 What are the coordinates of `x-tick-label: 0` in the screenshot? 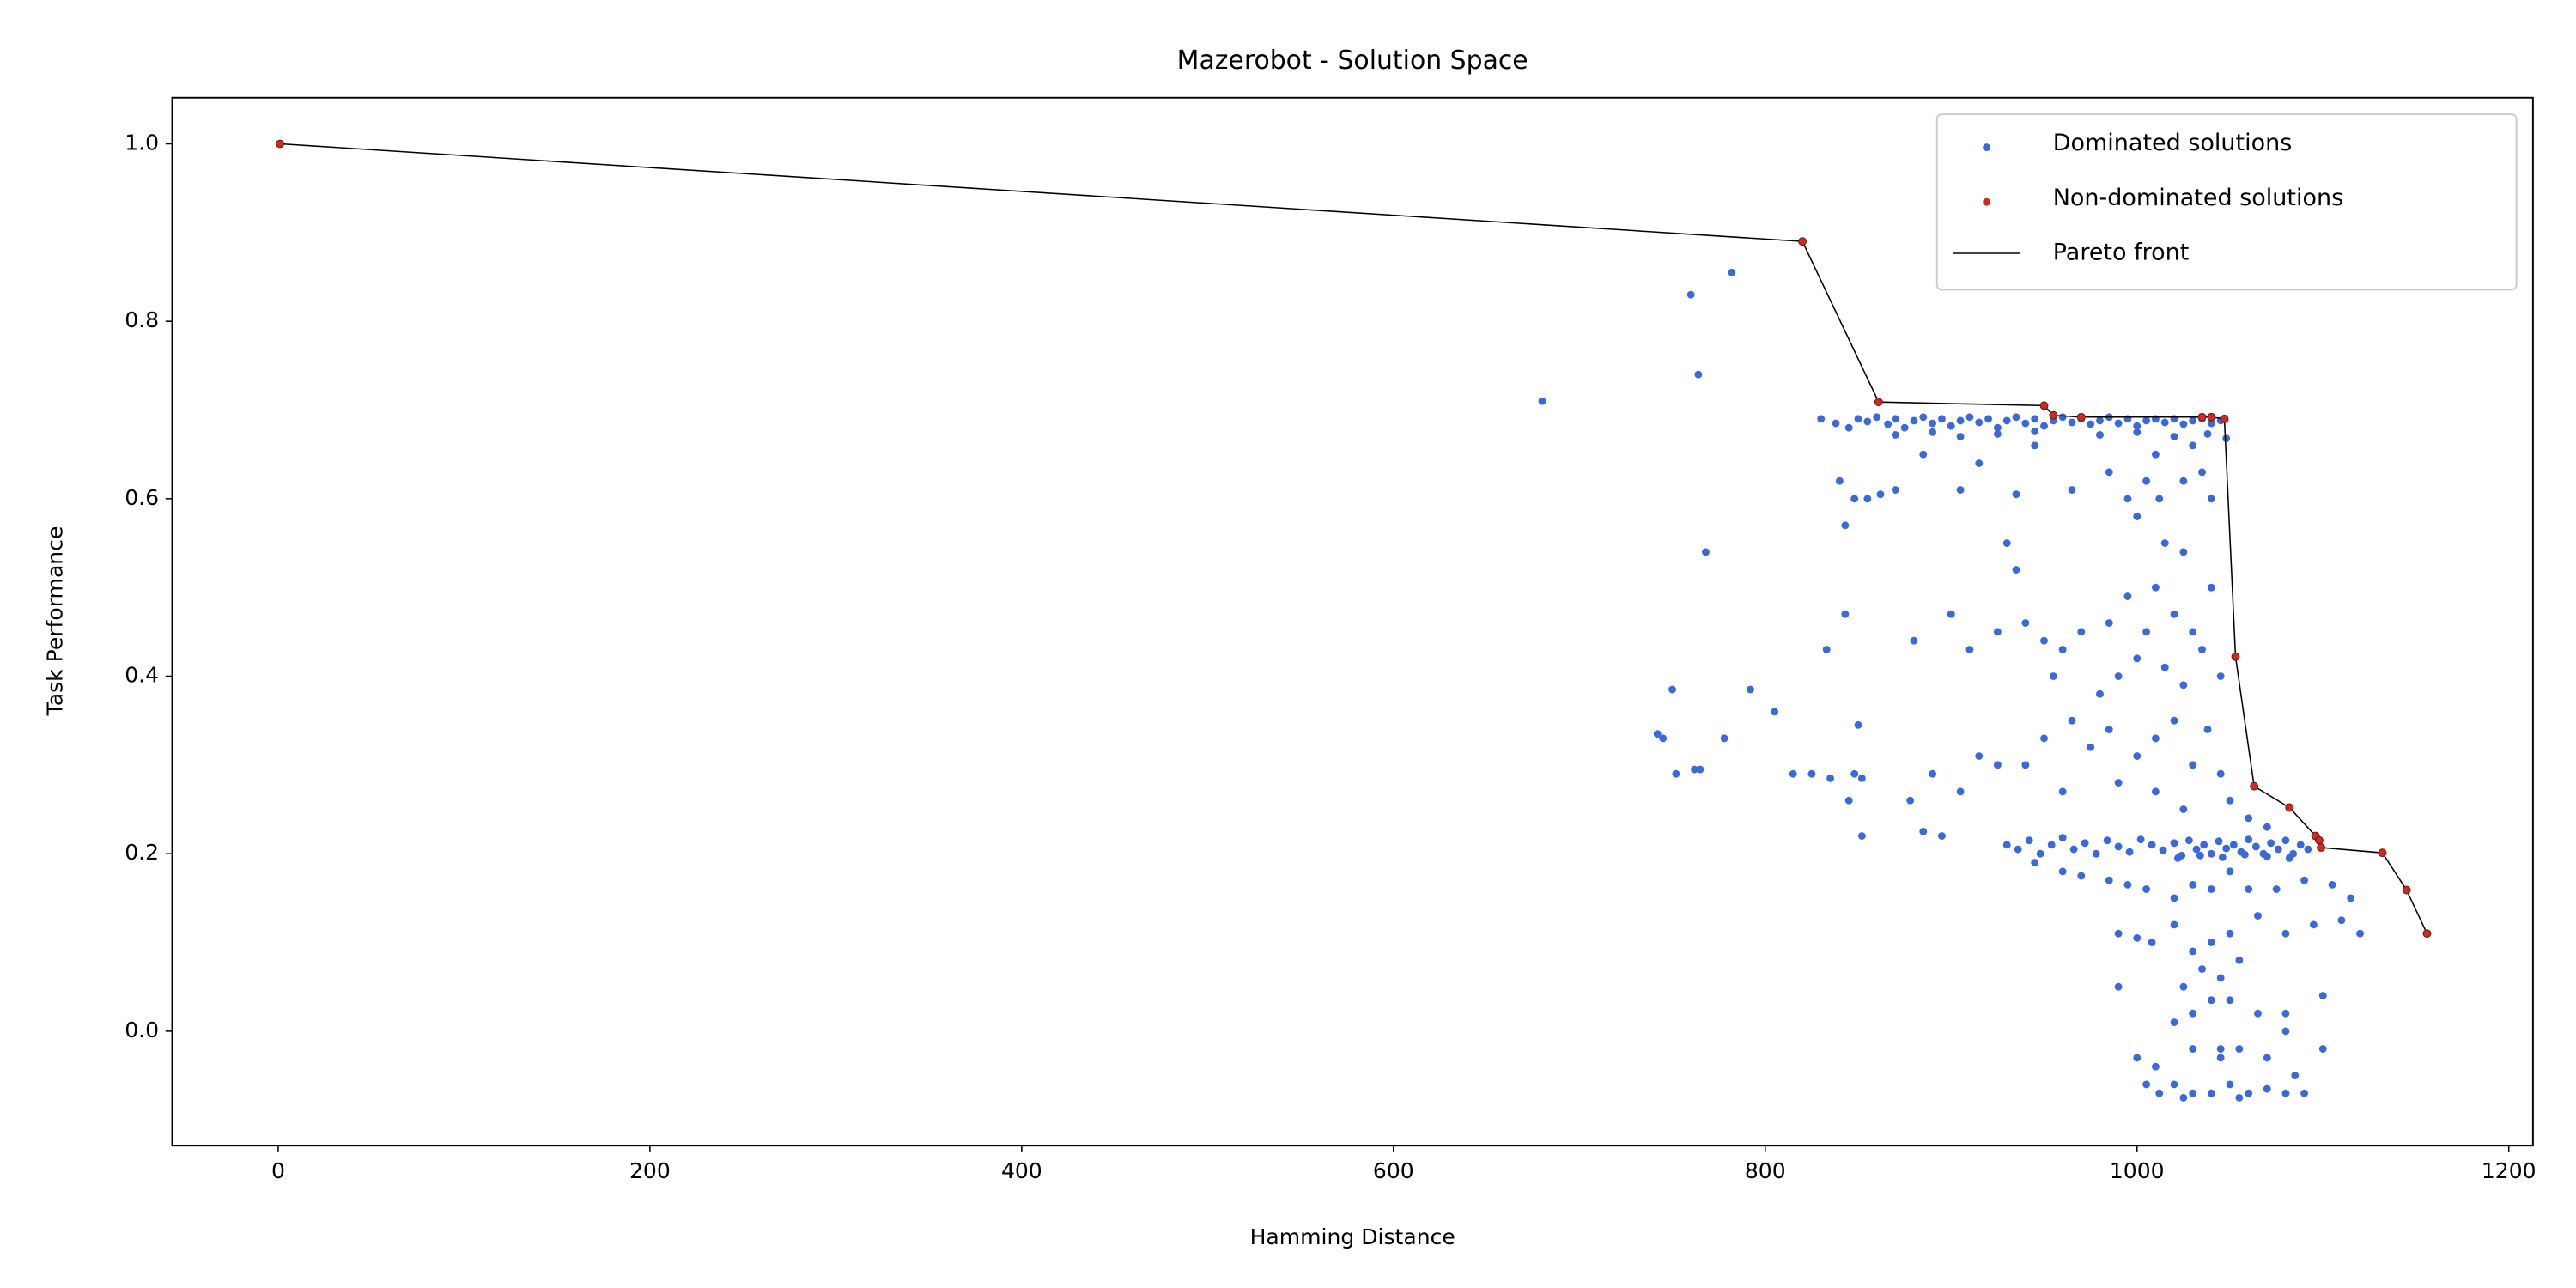 It's located at (278, 1170).